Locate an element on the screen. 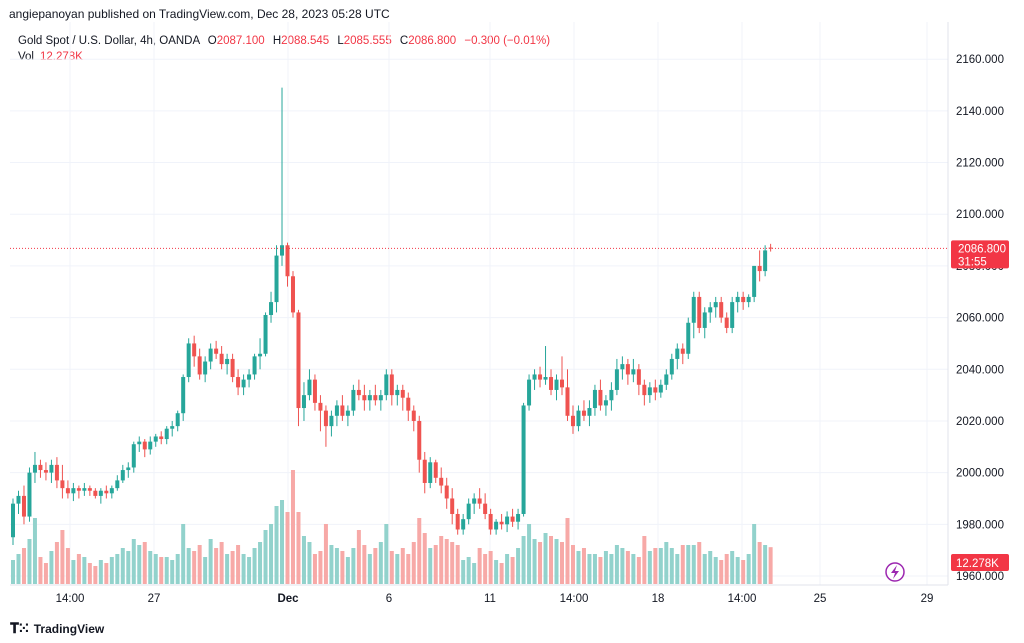 The image size is (1024, 643). volume-badge-value: 12.278K is located at coordinates (977, 564).